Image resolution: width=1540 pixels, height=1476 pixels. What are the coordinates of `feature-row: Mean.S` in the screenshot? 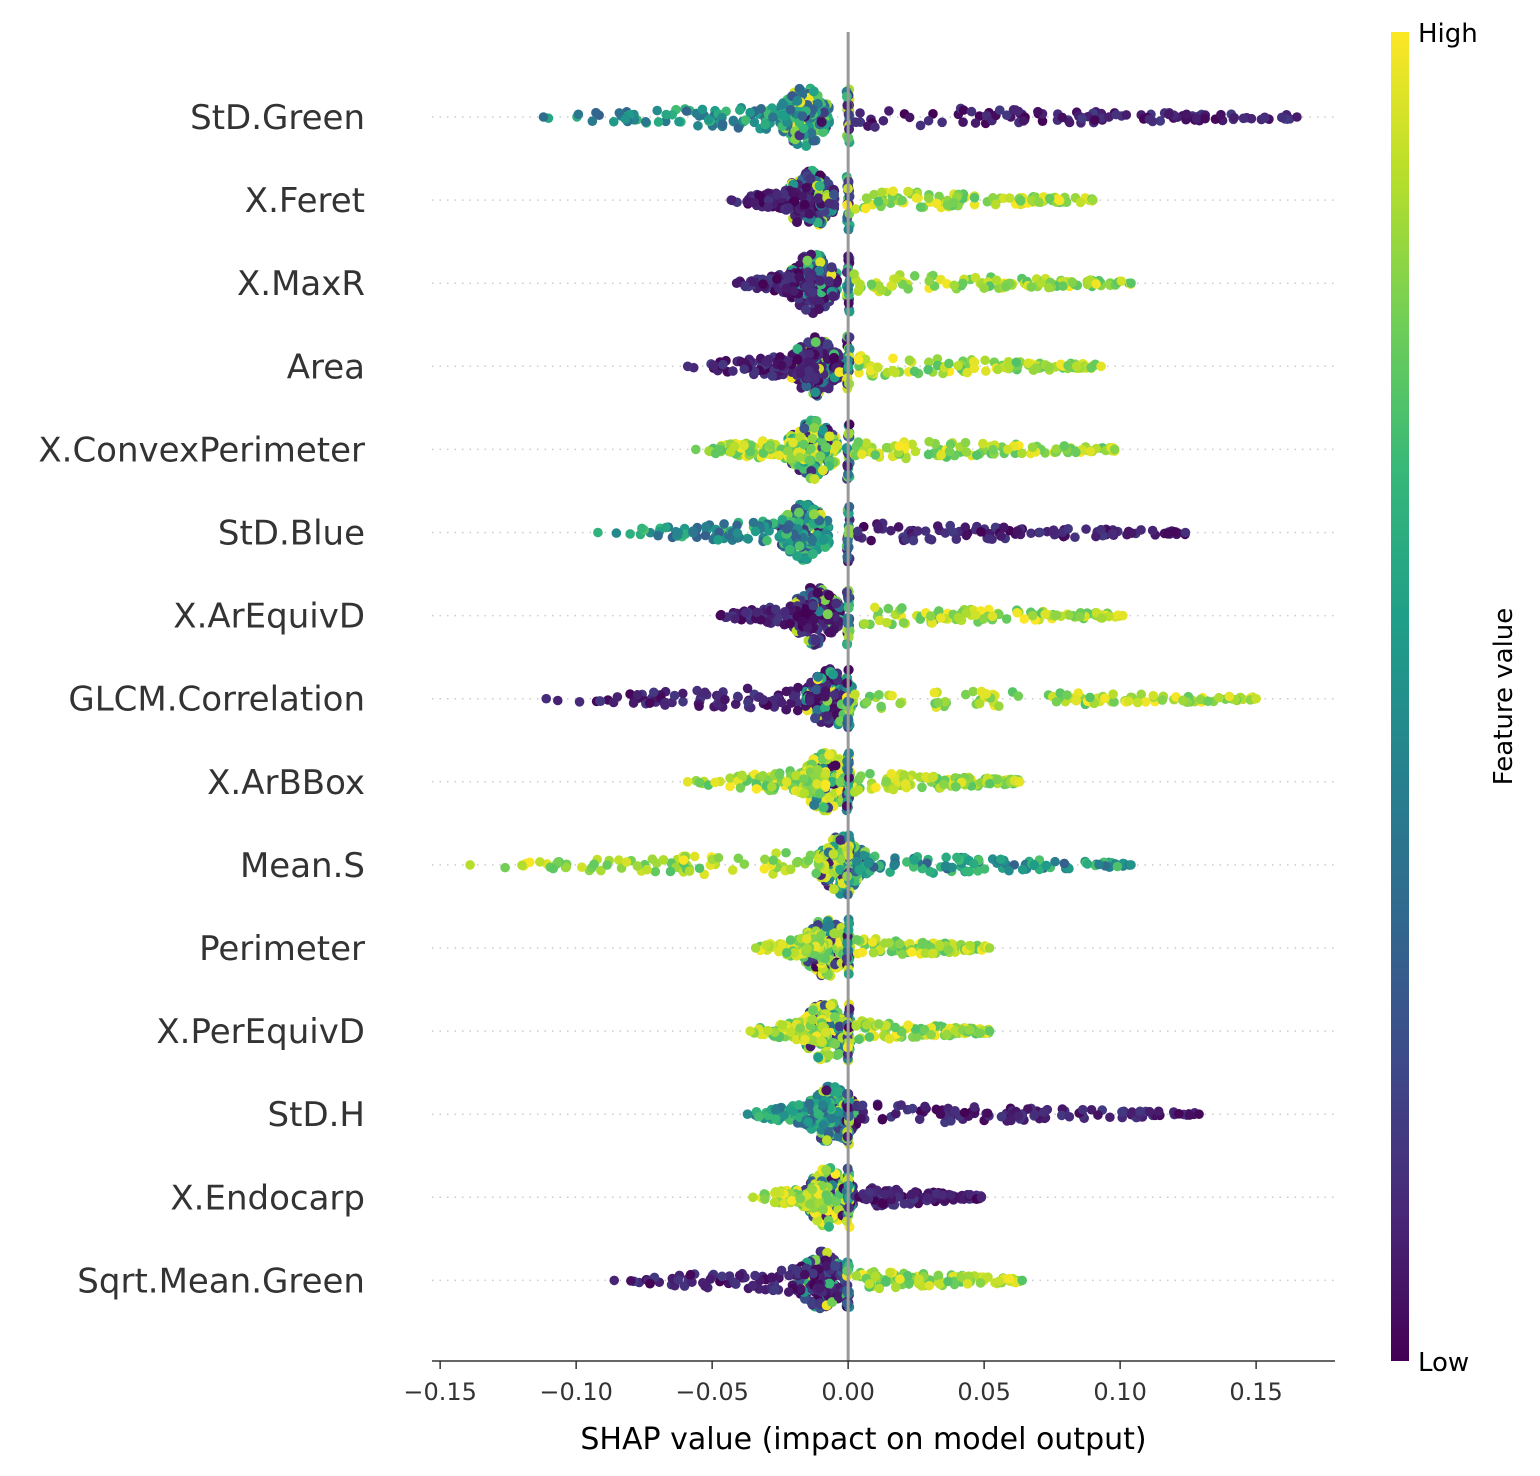 It's located at (787, 865).